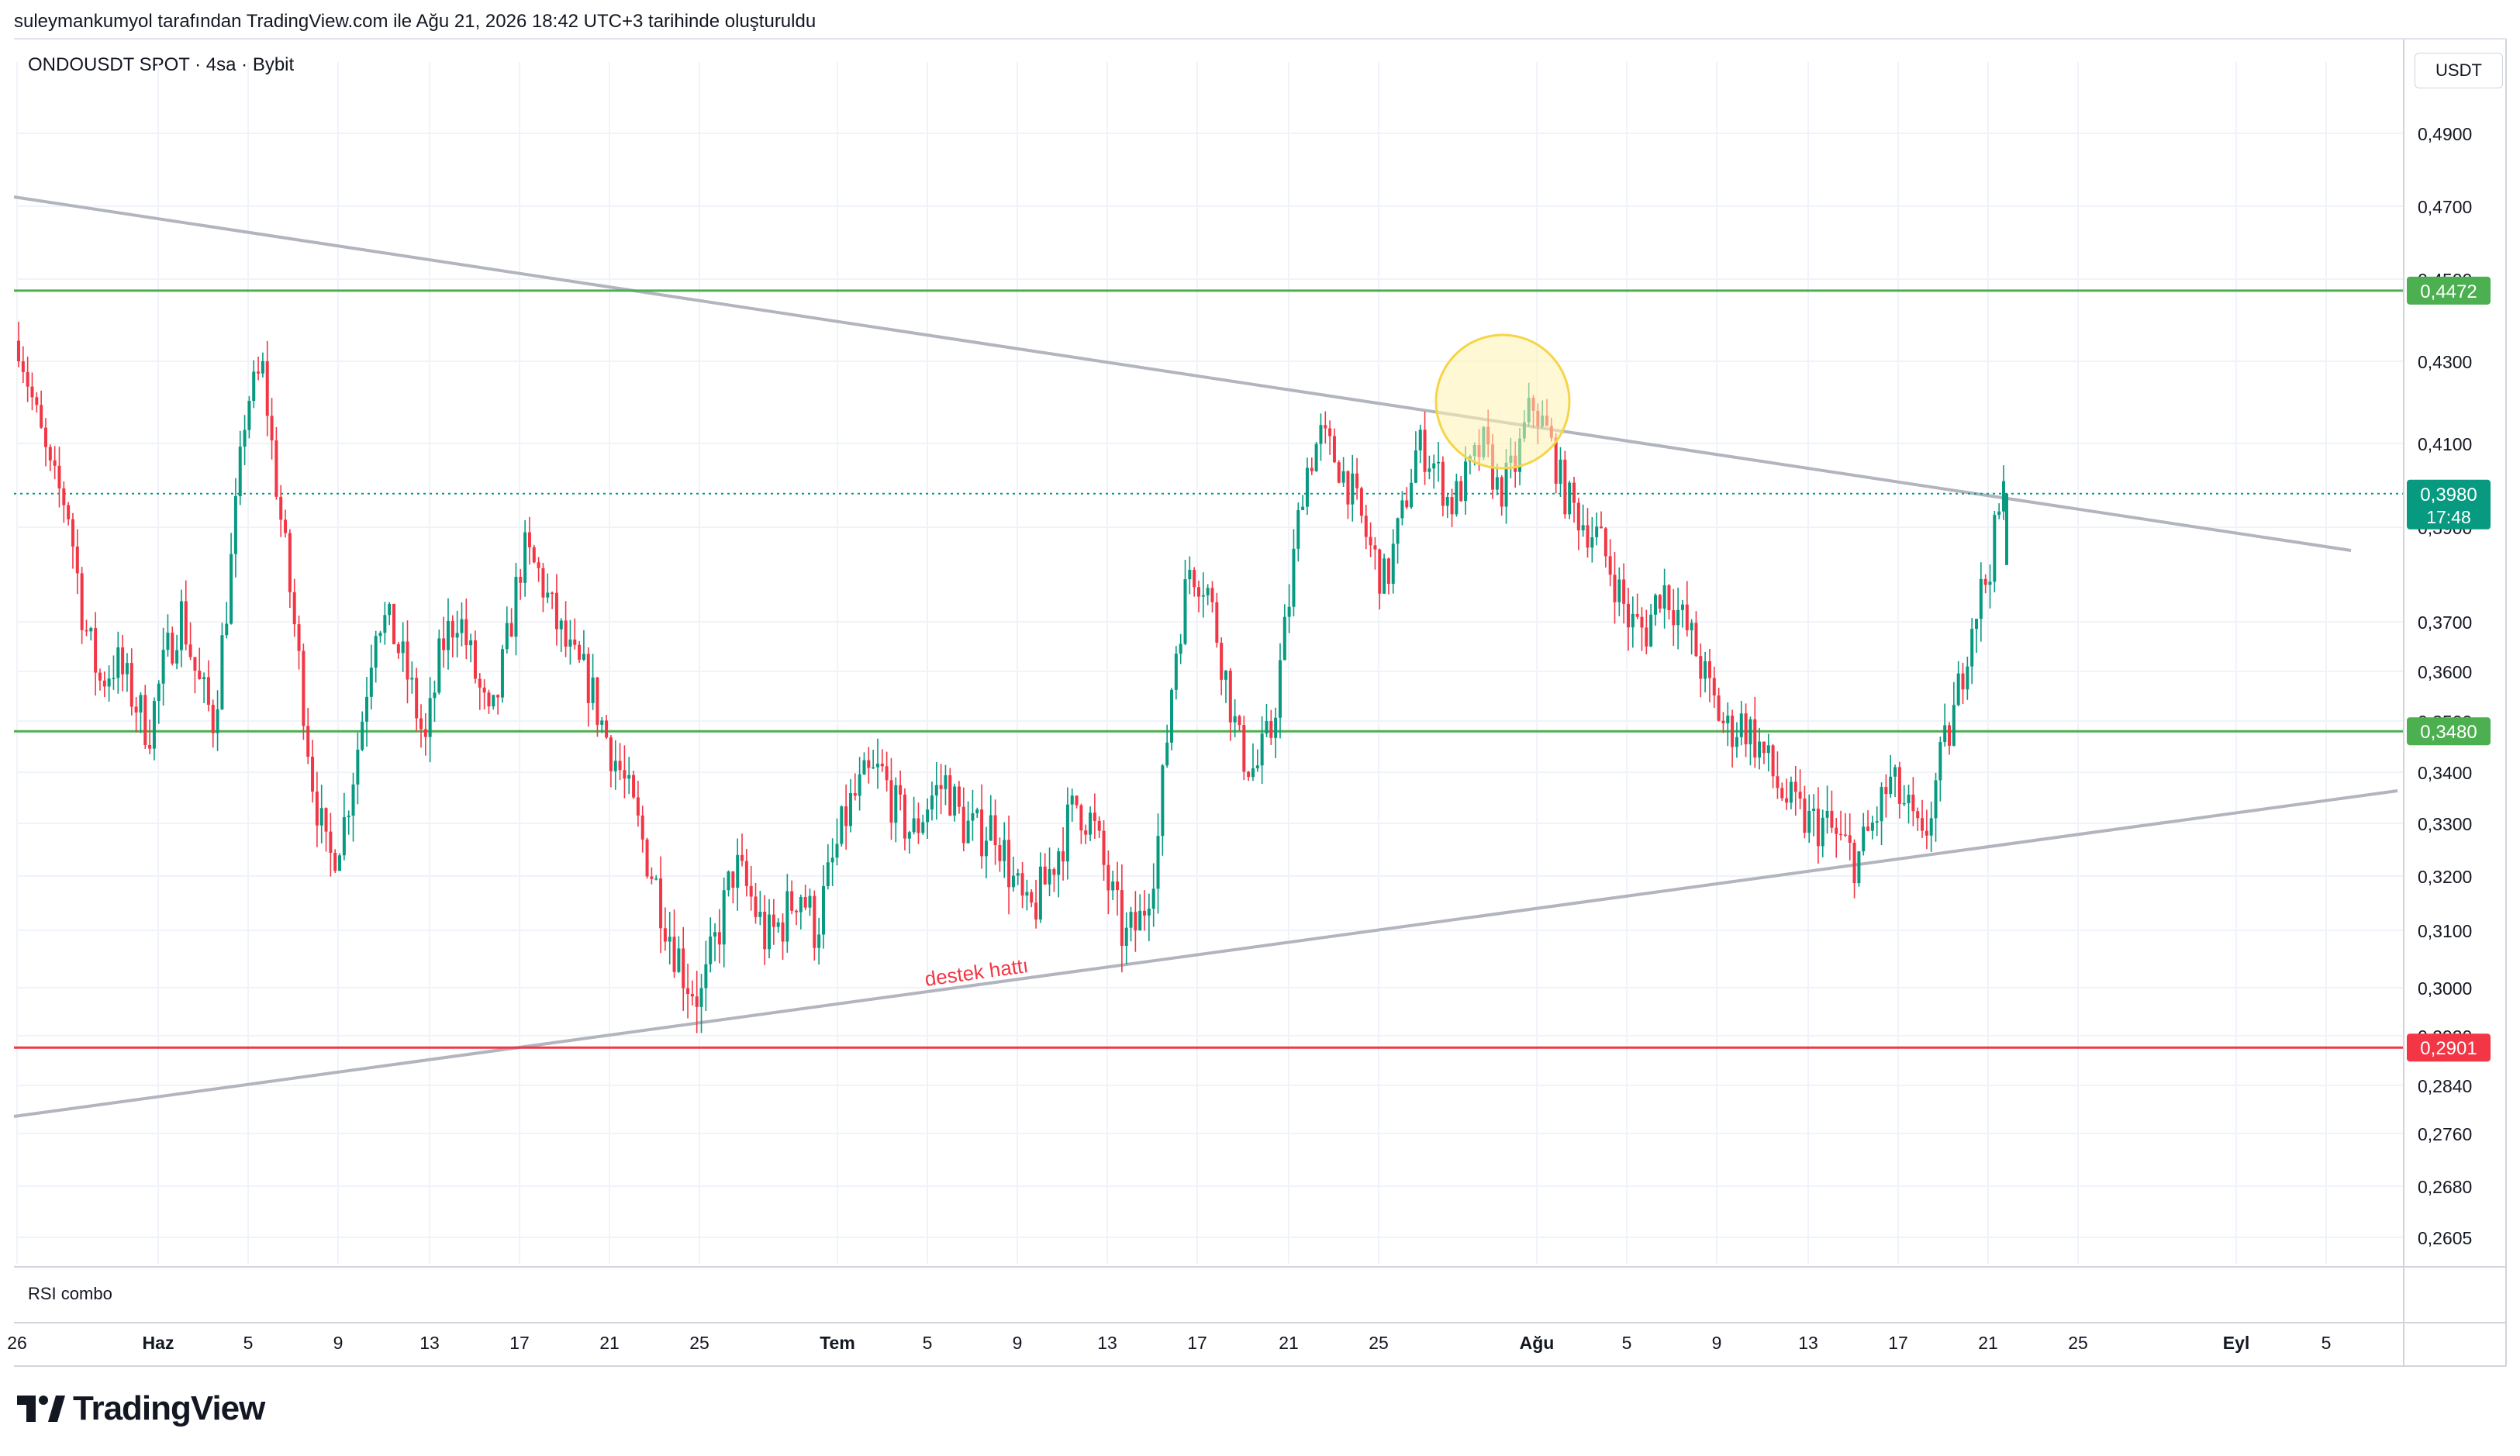  What do you see at coordinates (2445, 1086) in the screenshot?
I see `y-axis-tick-label: 0,2840` at bounding box center [2445, 1086].